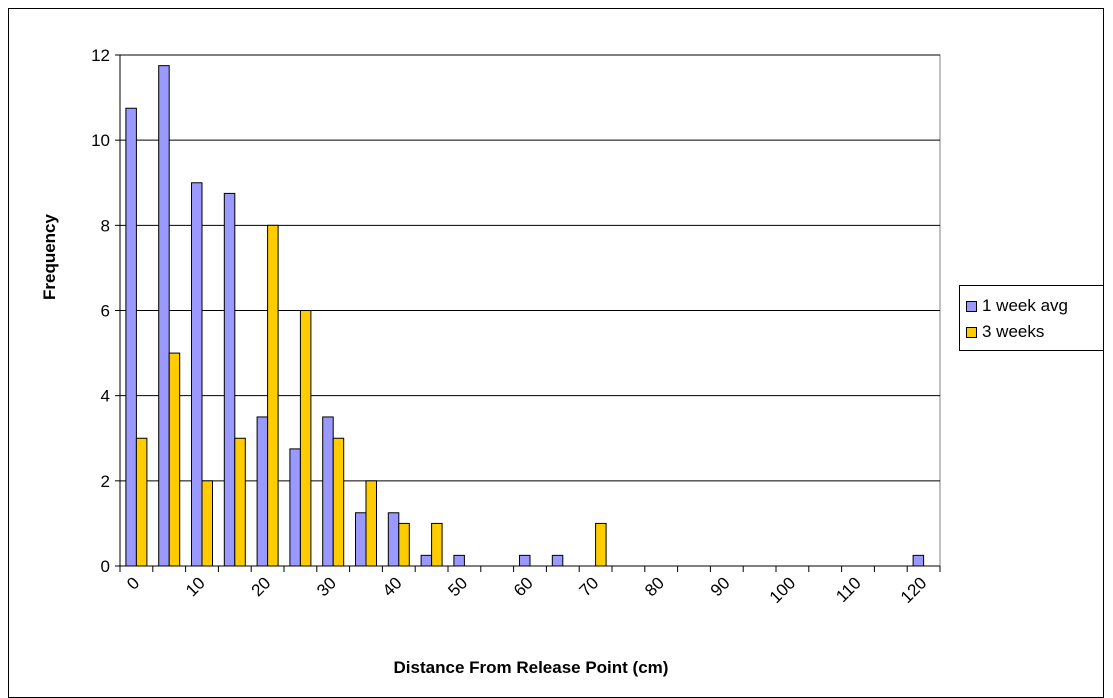  I want to click on y-tick-label: 12, so click(100, 55).